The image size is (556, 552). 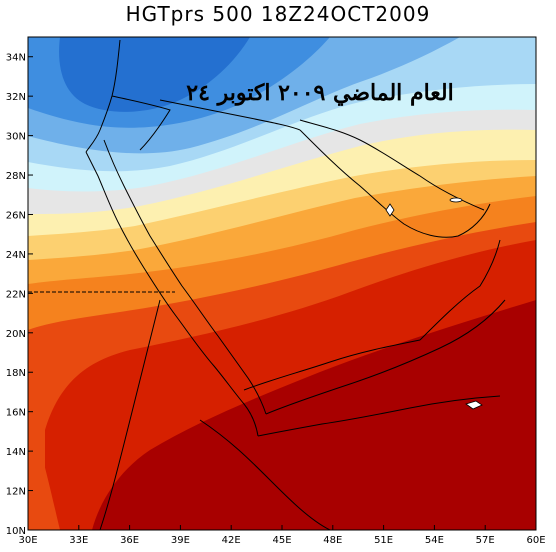 What do you see at coordinates (474, 405) in the screenshot?
I see `socotra-island` at bounding box center [474, 405].